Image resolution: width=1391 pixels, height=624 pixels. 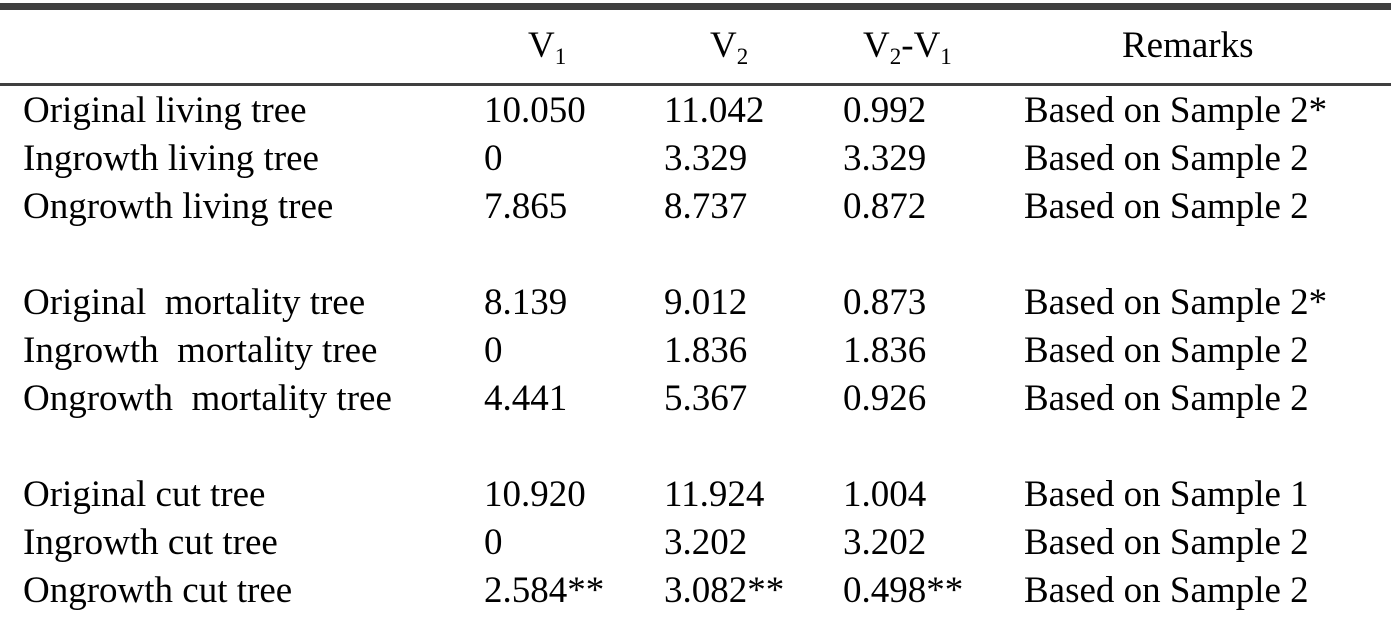 I want to click on cell-v1: 4.441, so click(x=526, y=398).